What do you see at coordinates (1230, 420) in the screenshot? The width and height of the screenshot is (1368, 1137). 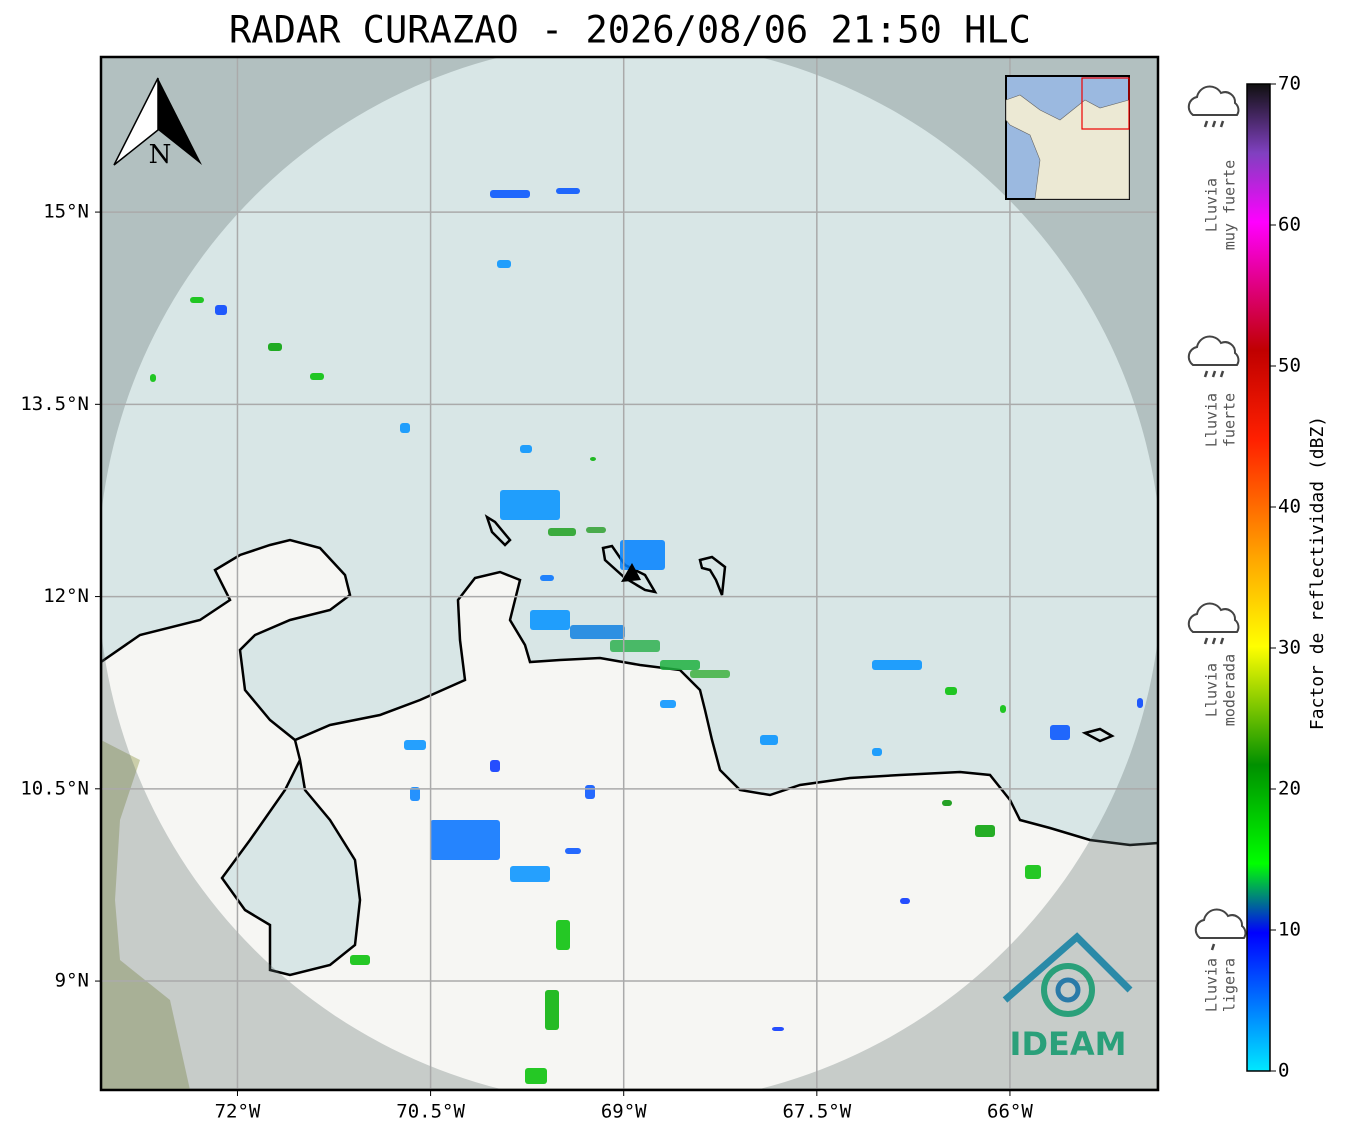 I see `rain-legend-label: fuerte` at bounding box center [1230, 420].